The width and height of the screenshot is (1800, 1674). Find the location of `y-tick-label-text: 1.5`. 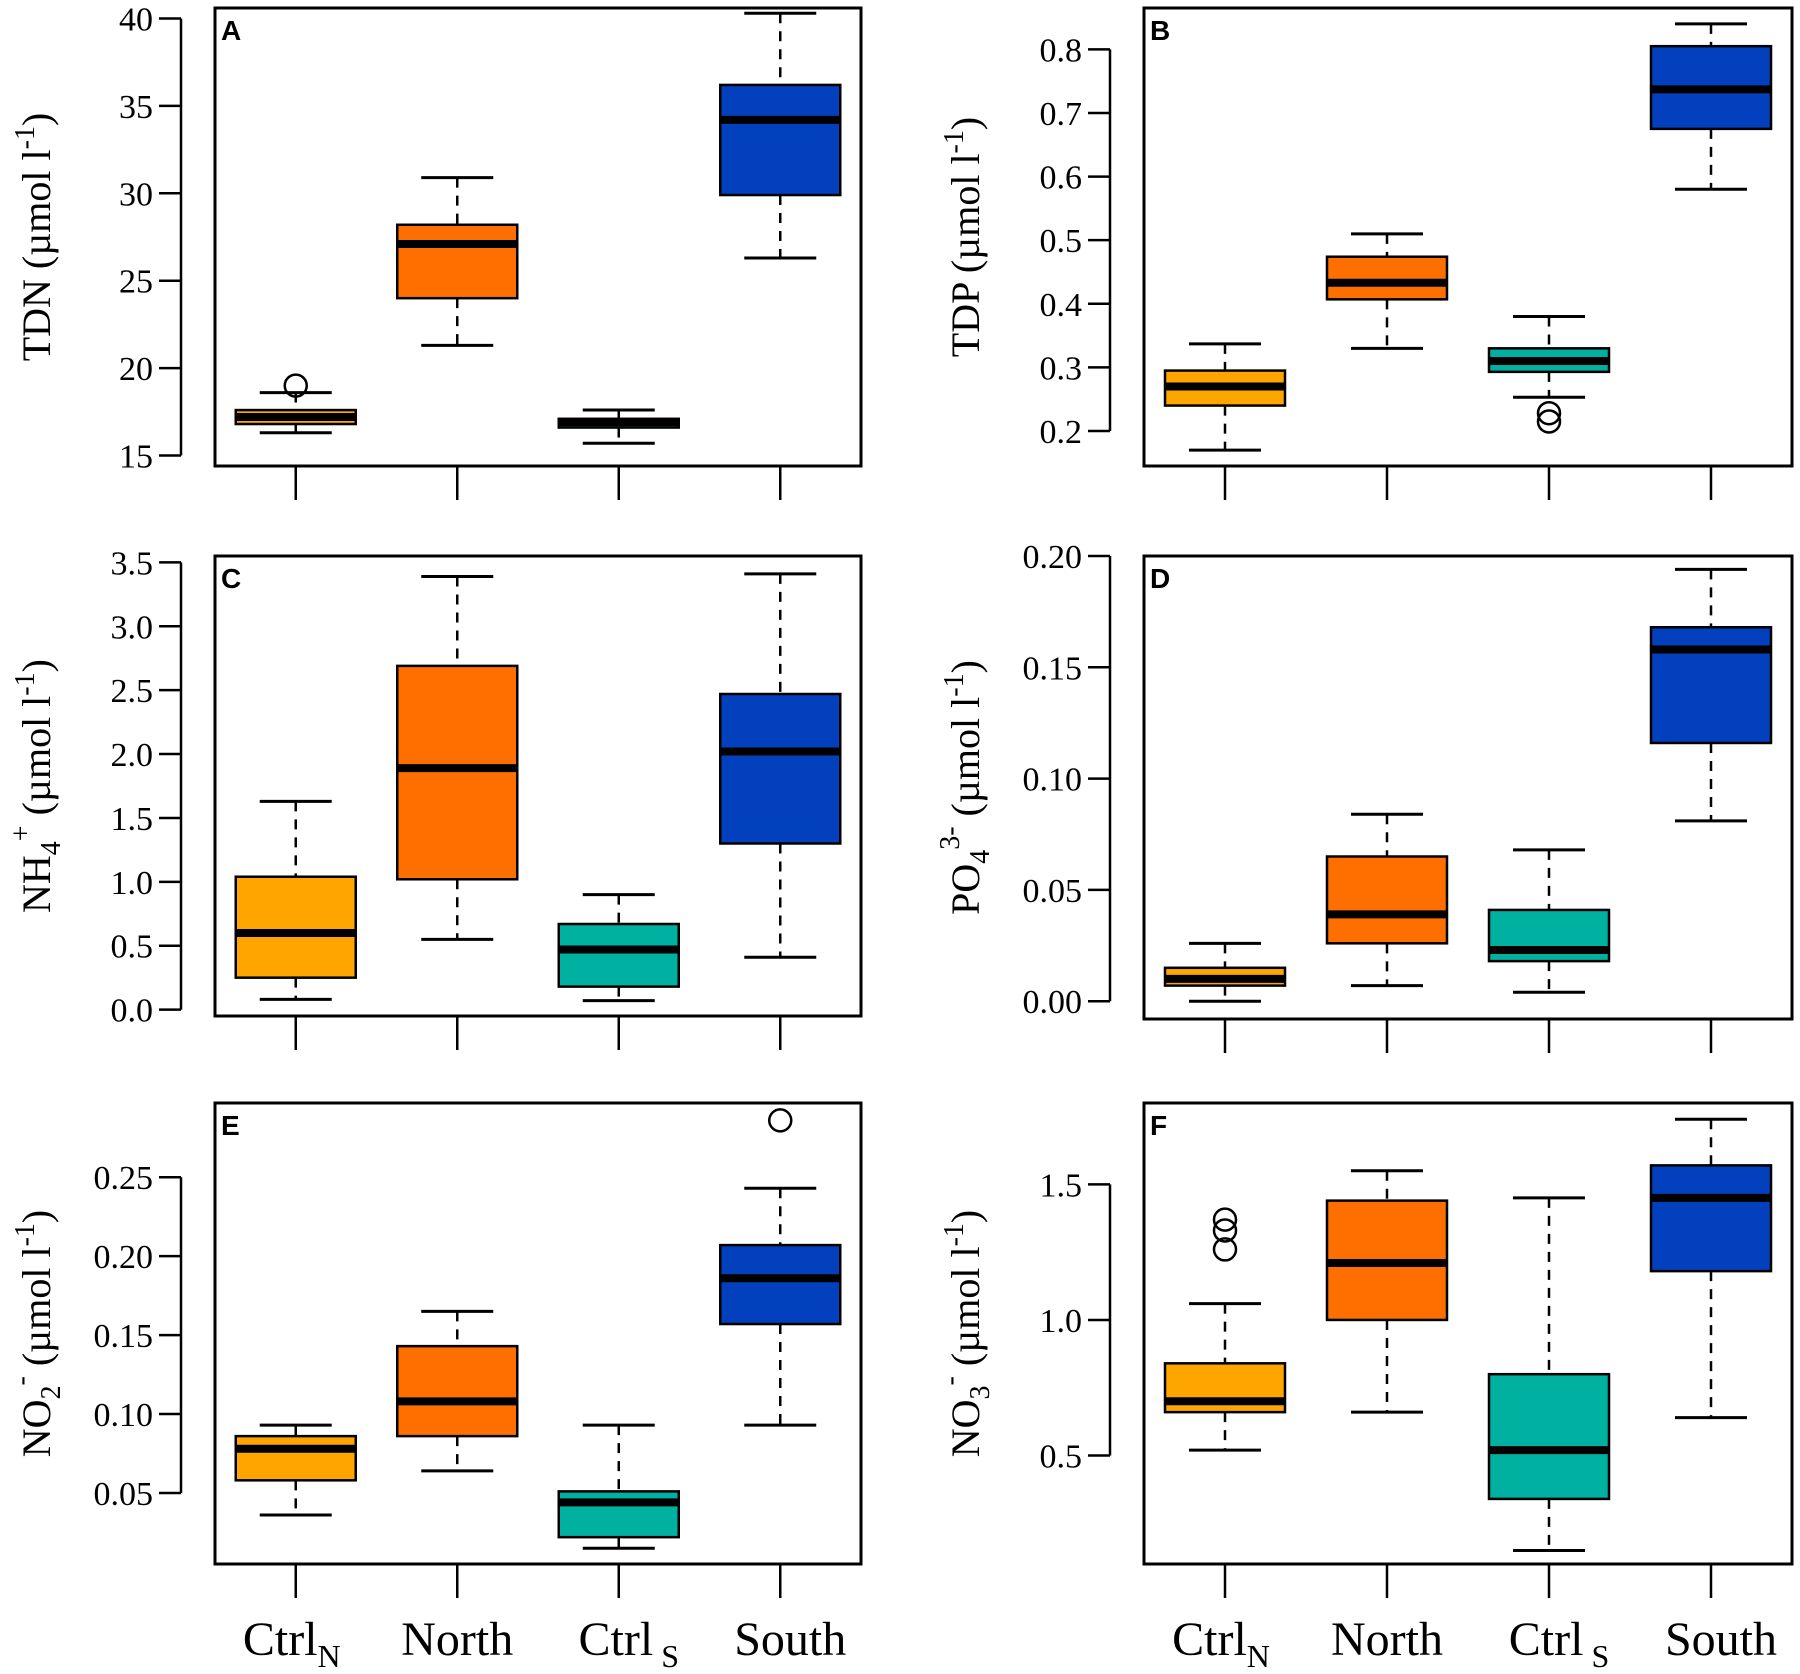

y-tick-label-text: 1.5 is located at coordinates (132, 819).